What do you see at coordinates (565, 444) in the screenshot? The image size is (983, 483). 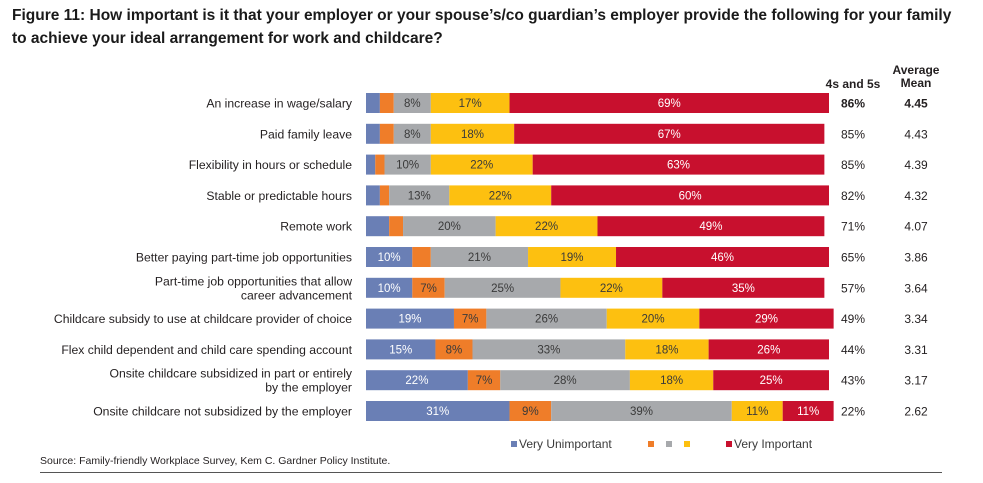 I see `legend-label-low: Very Unimportant` at bounding box center [565, 444].